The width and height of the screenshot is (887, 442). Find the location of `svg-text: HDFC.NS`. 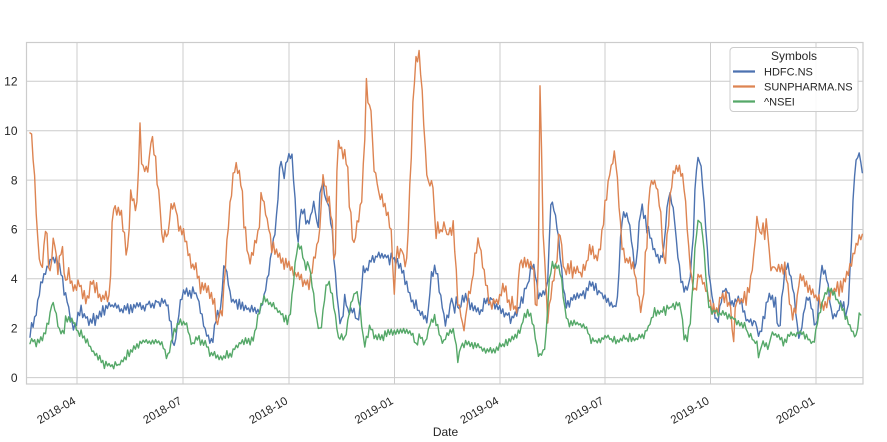

svg-text: HDFC.NS is located at coordinates (788, 72).